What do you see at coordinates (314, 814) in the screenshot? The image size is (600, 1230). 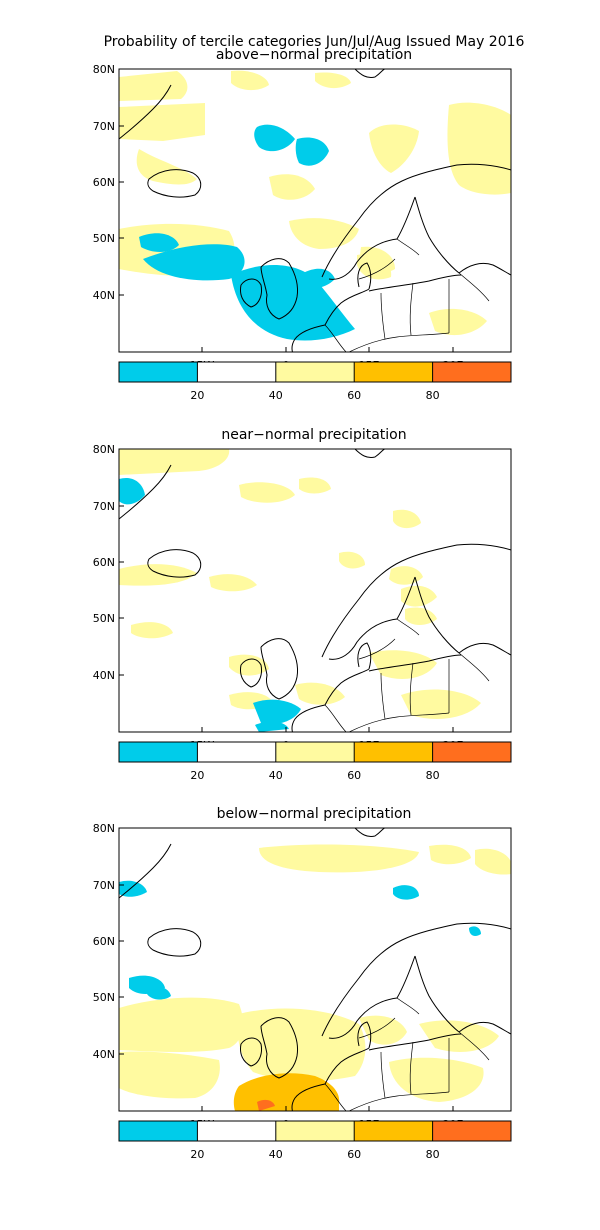 I see `panel-subtitle-below: below−normal precipitation` at bounding box center [314, 814].